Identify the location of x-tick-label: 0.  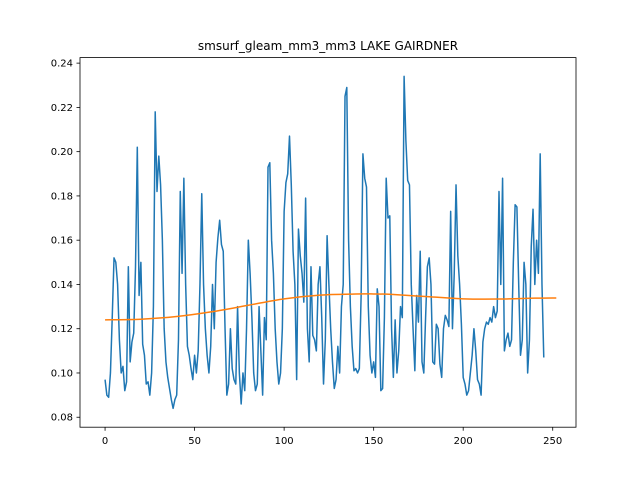
(105, 441).